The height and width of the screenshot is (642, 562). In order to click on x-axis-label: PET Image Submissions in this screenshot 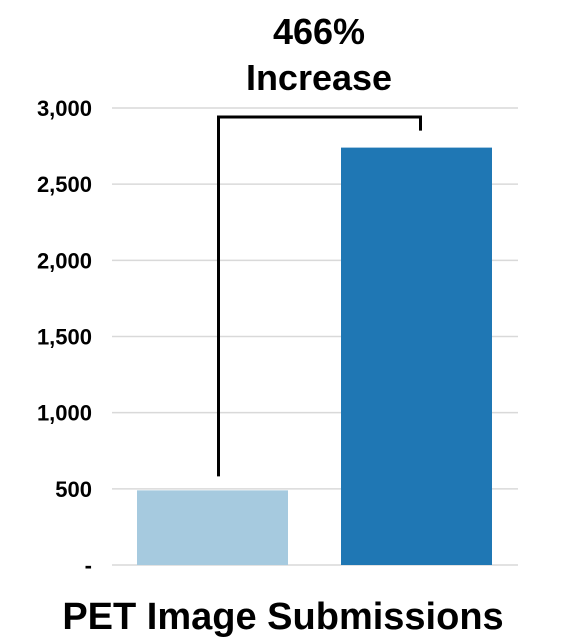, I will do `click(282, 617)`.